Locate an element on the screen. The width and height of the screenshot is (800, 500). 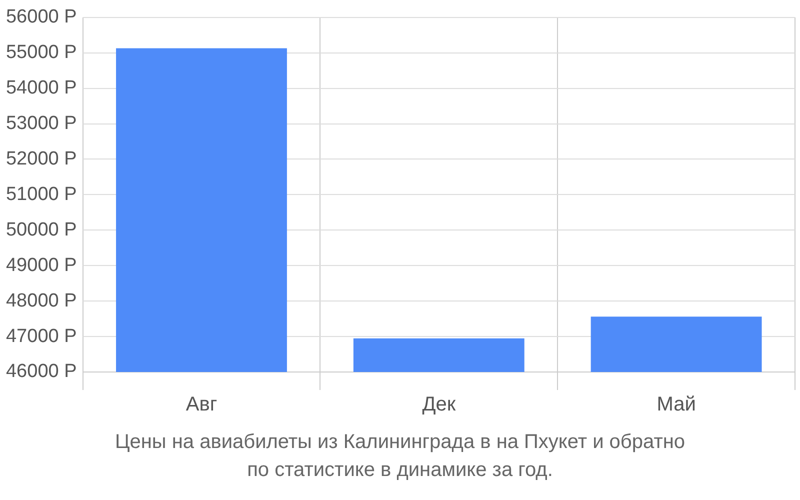
y-tick-label: 49000 Р is located at coordinates (41, 265).